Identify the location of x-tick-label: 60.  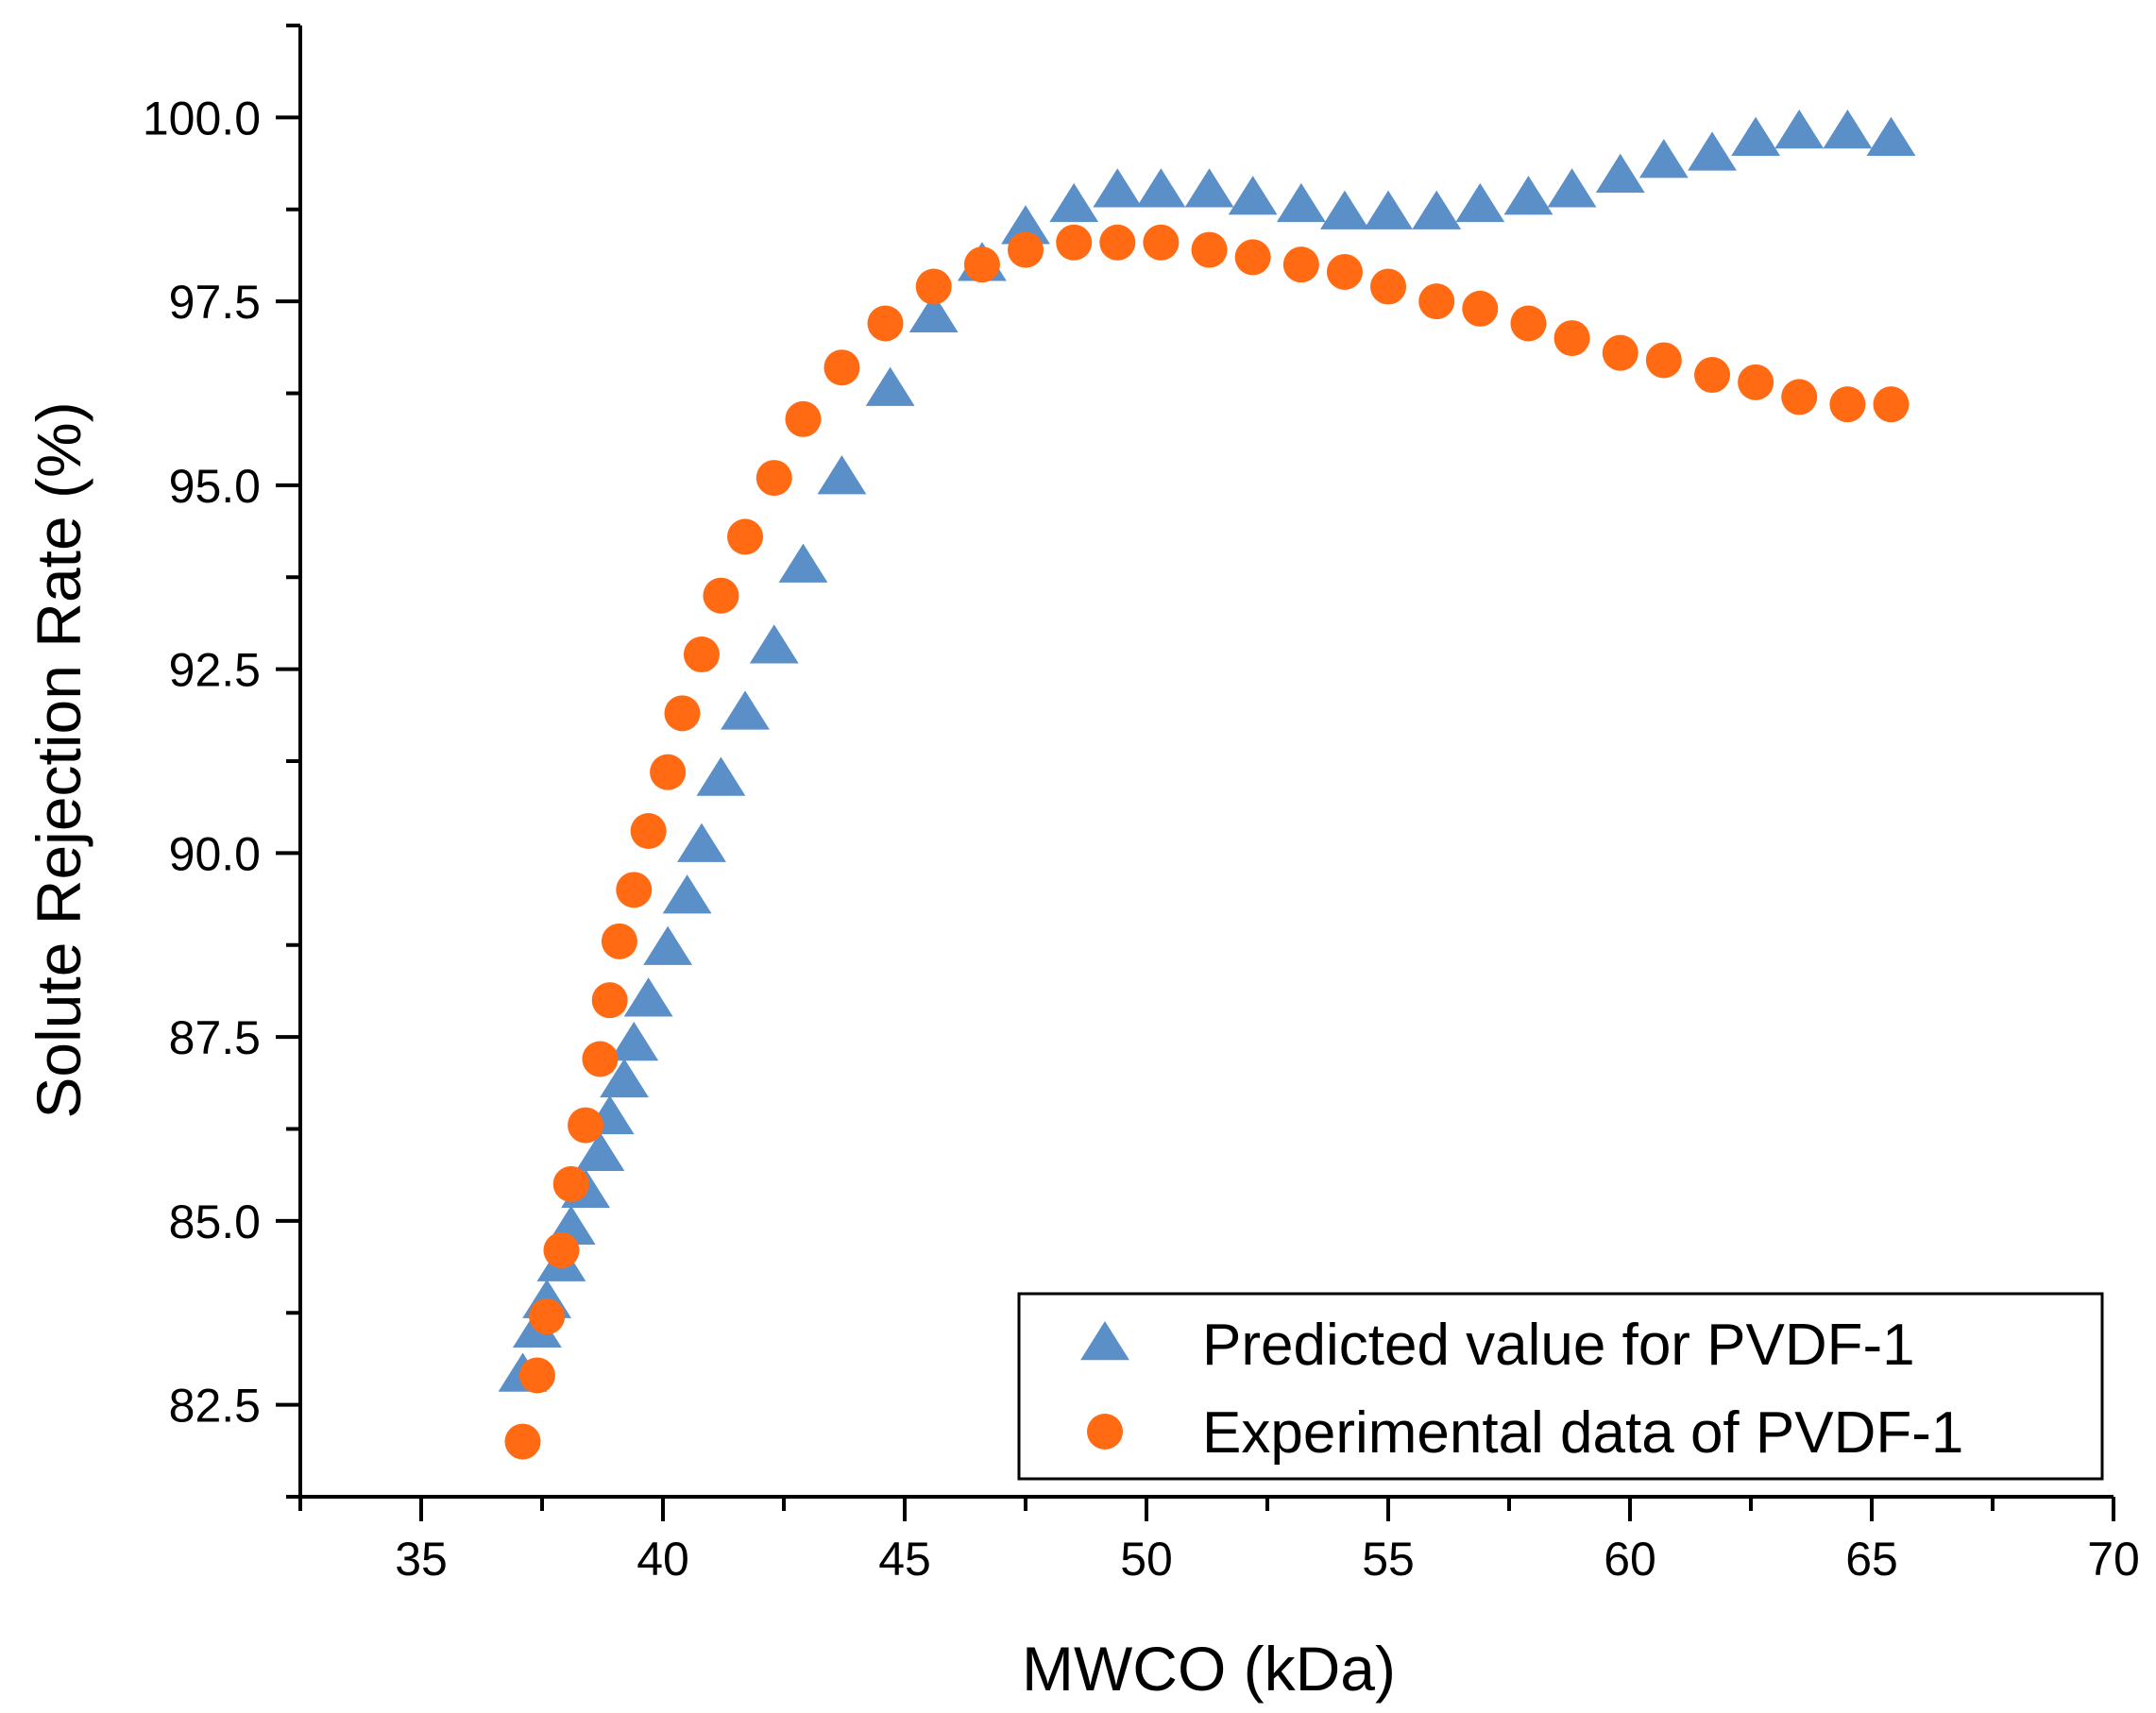
(1630, 1559).